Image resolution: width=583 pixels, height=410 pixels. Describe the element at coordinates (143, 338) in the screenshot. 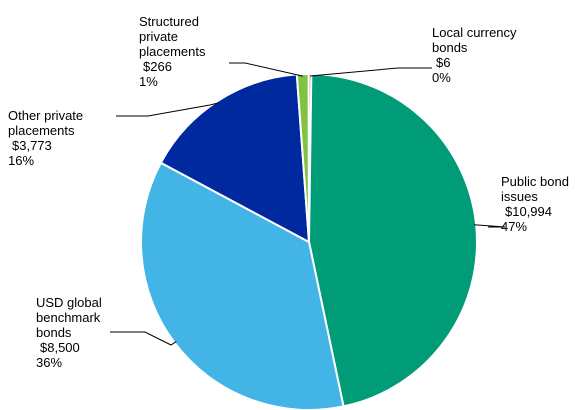

I see `leader-line-usd-global-benchmark-bonds` at that location.